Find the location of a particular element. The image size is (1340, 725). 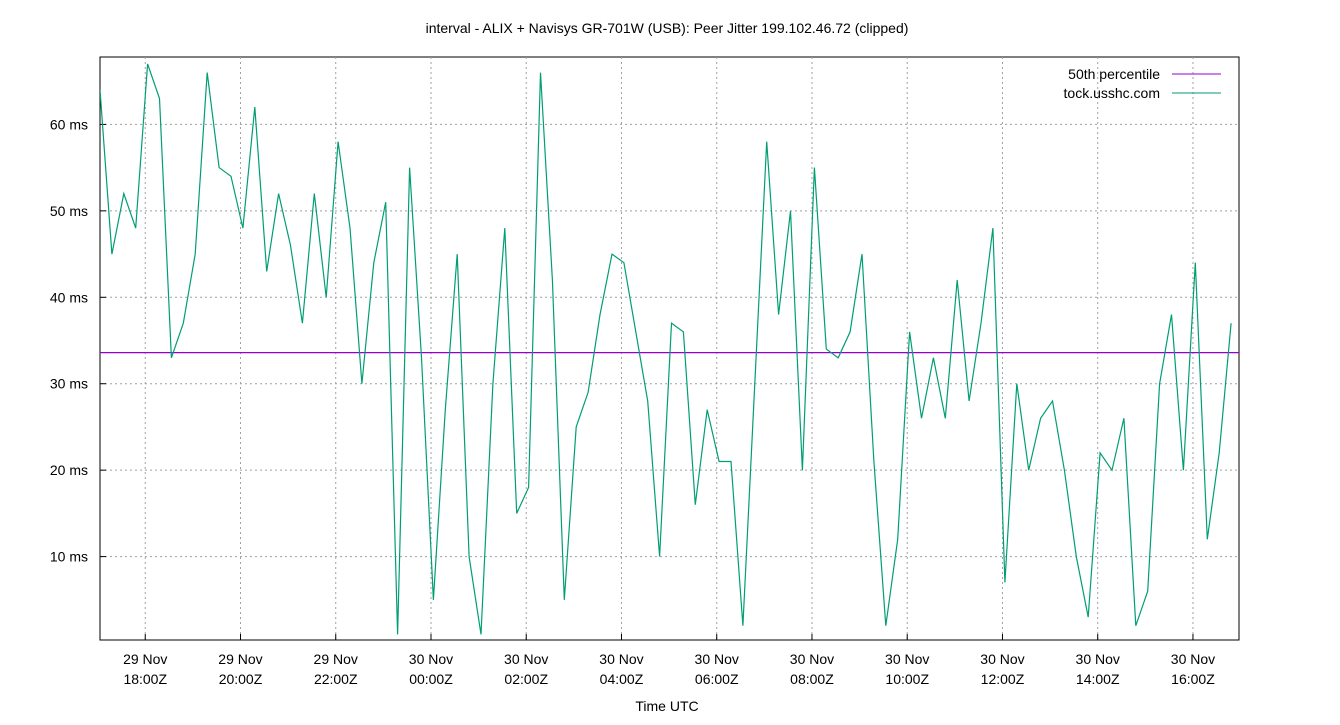

y-tick-label: 50 ms is located at coordinates (69, 211).